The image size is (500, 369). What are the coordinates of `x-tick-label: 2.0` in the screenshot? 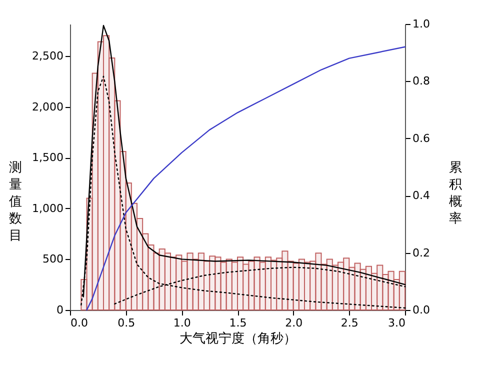 It's located at (294, 323).